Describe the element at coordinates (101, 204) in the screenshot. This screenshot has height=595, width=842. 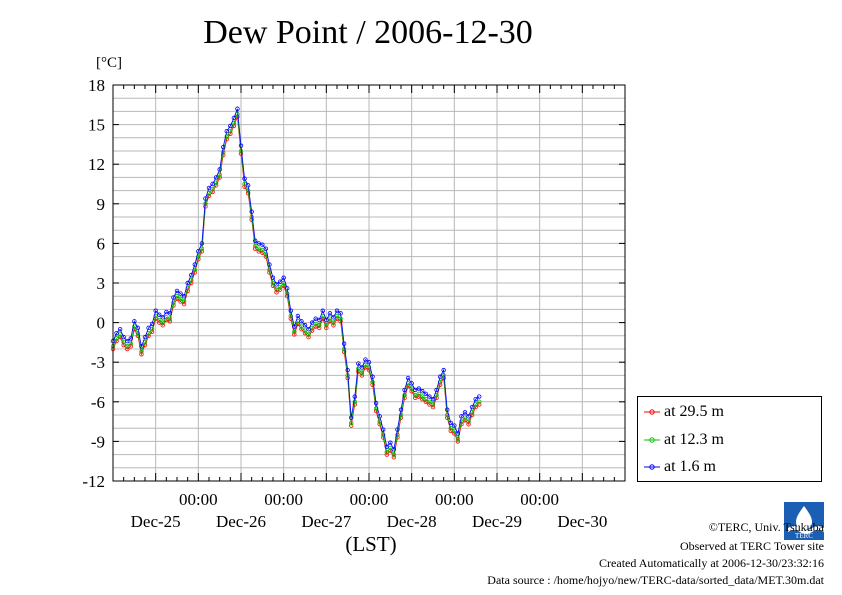
I see `y-tick-label: 9` at that location.